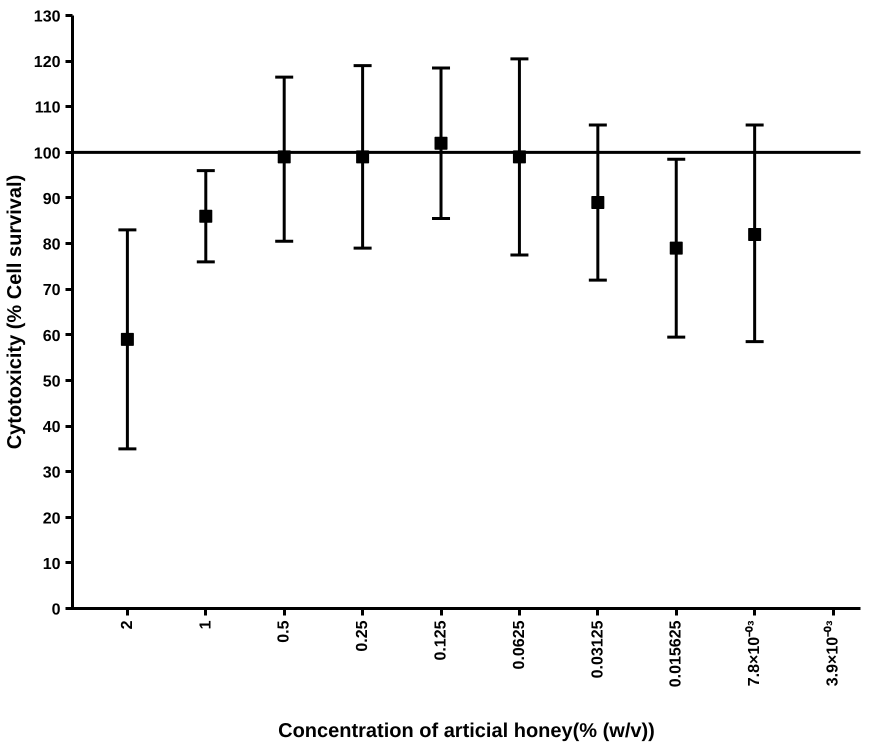  What do you see at coordinates (51, 245) in the screenshot?
I see `y-tick-label: 80` at bounding box center [51, 245].